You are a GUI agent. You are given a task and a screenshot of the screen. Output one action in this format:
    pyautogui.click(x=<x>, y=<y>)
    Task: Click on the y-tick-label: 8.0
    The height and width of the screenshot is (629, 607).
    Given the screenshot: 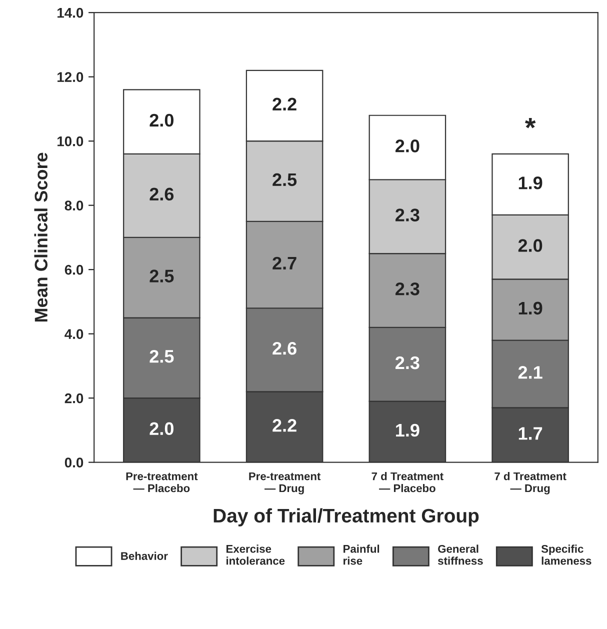 What is the action you would take?
    pyautogui.click(x=74, y=205)
    